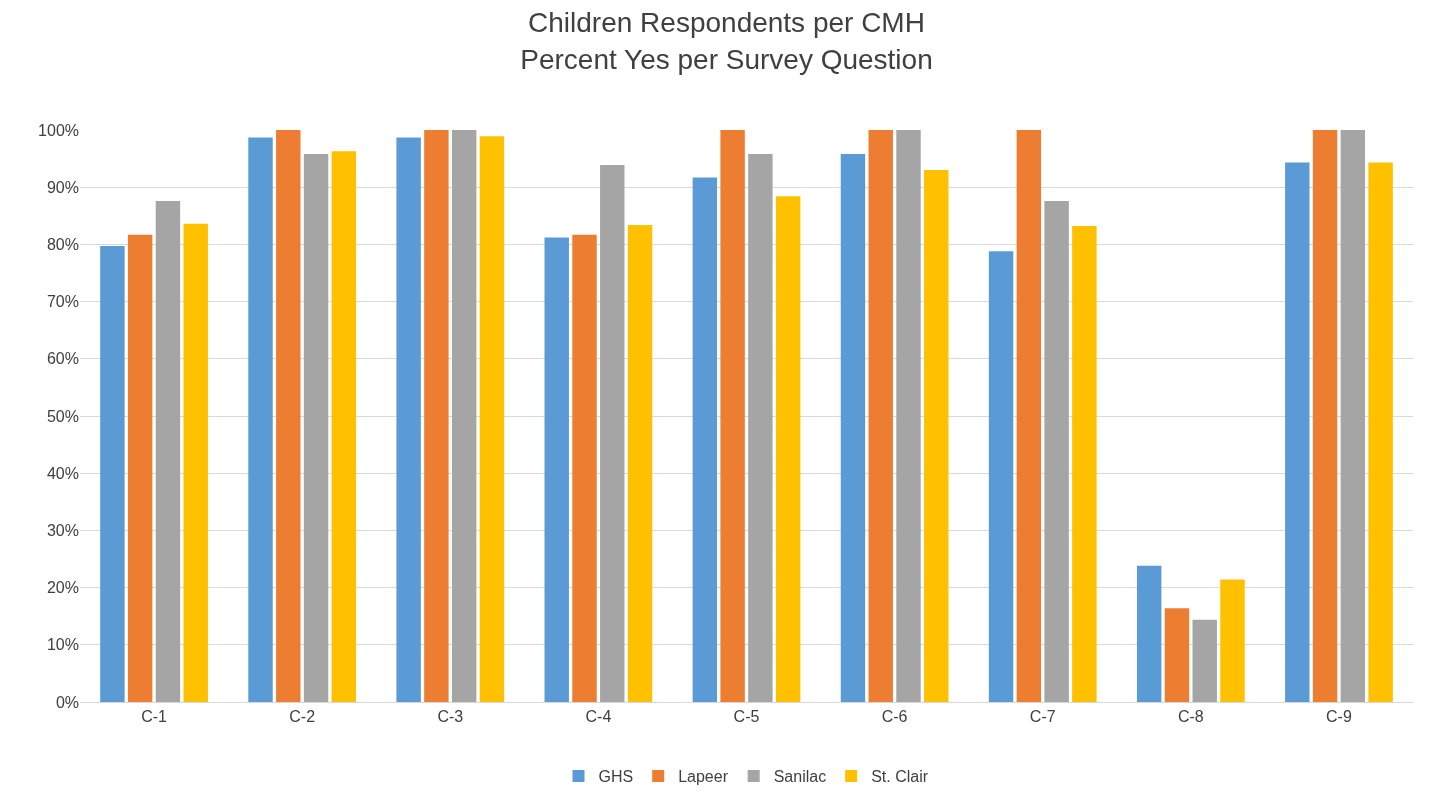  I want to click on x-tick-label: C-6, so click(894, 717).